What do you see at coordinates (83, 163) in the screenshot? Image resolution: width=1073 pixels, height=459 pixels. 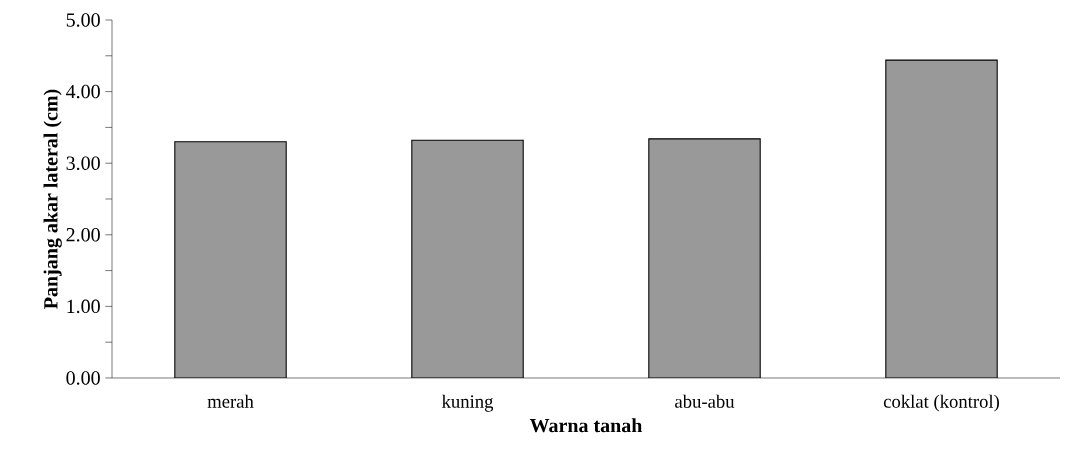 I see `y-tick-label: 3.00` at bounding box center [83, 163].